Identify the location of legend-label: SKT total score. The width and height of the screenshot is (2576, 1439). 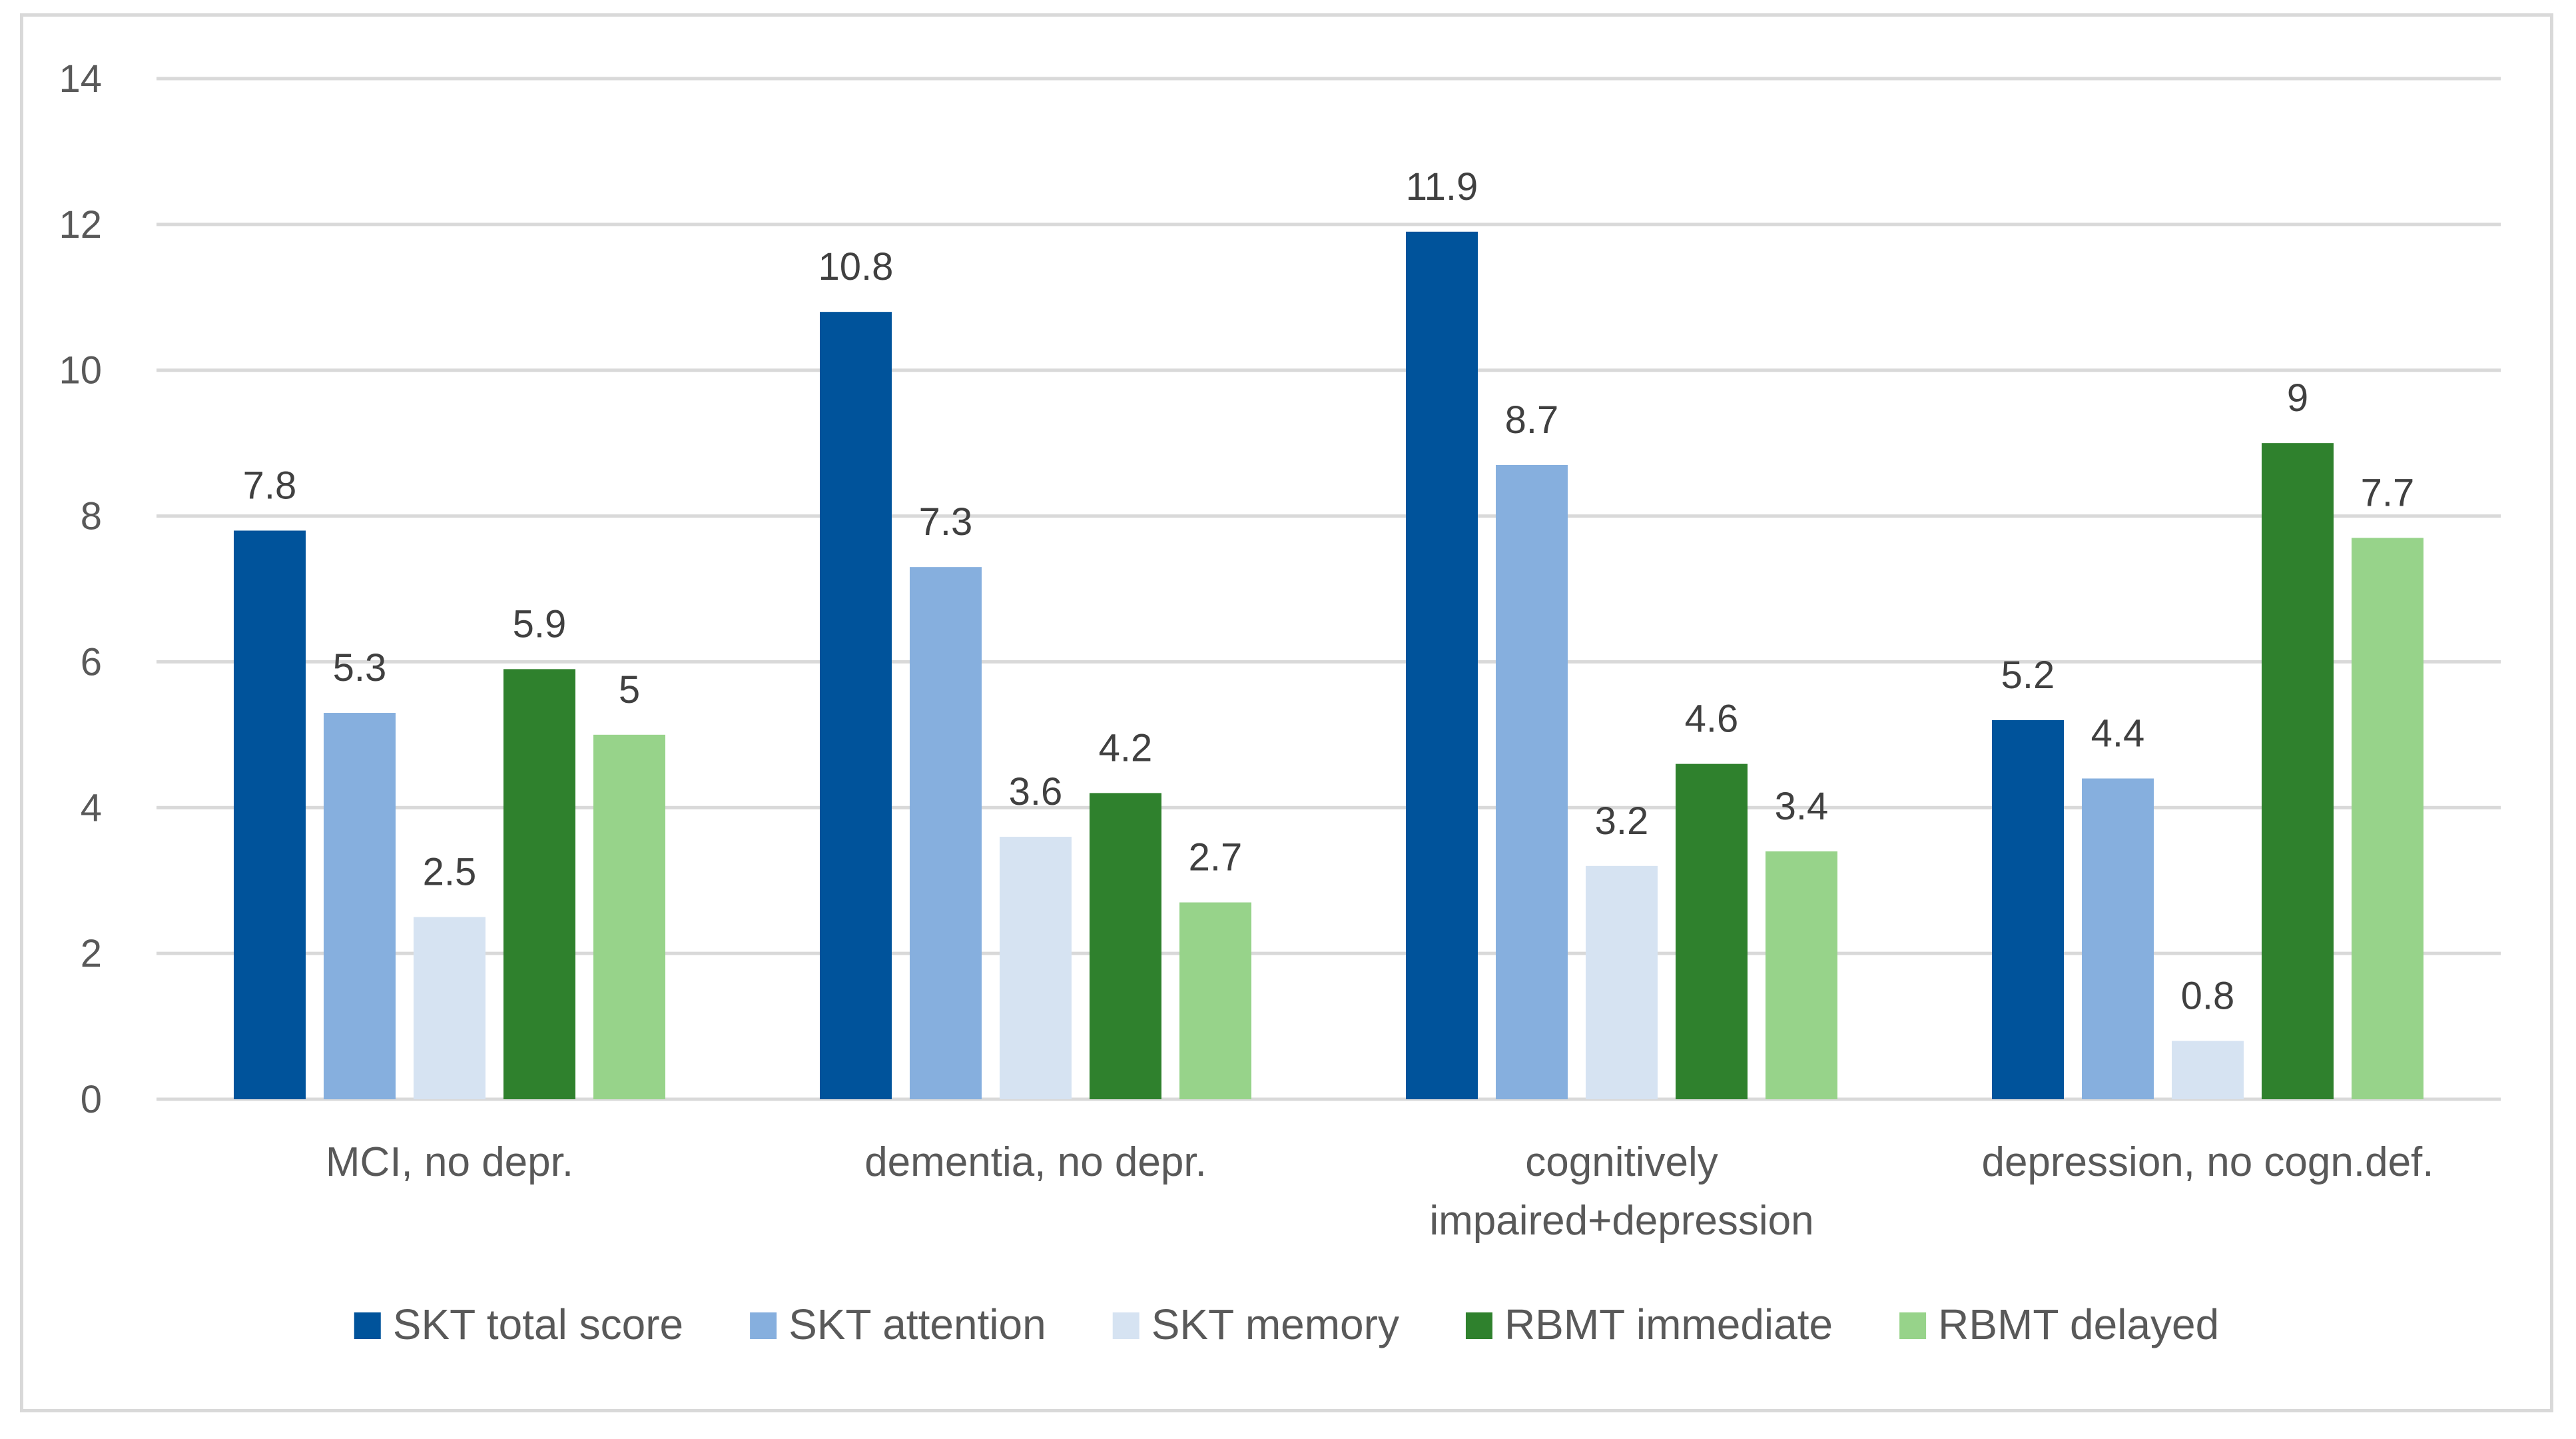
(538, 1324).